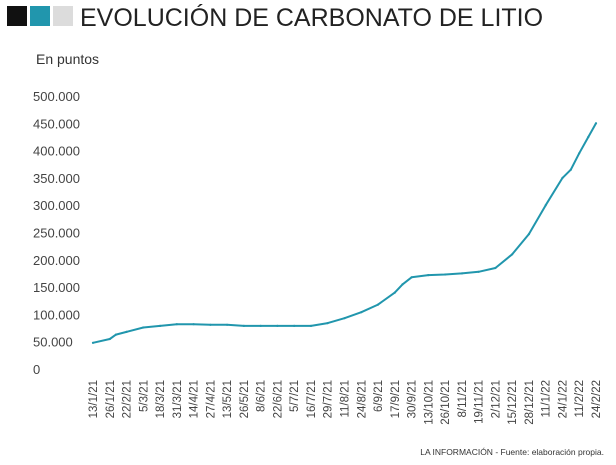 This screenshot has height=465, width=616. I want to click on x-tick-label: 27/4/21, so click(211, 399).